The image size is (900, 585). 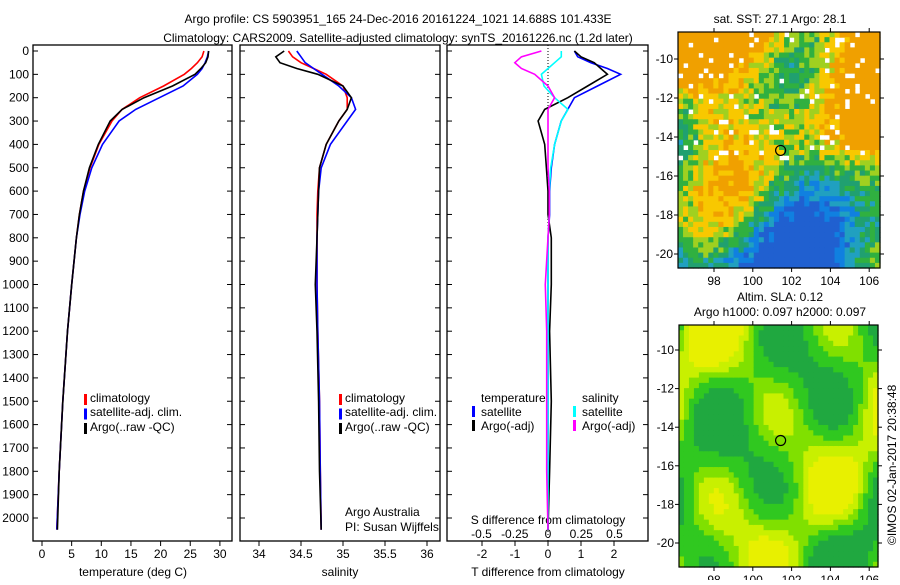 What do you see at coordinates (85, 428) in the screenshot?
I see `legend-swatch` at bounding box center [85, 428].